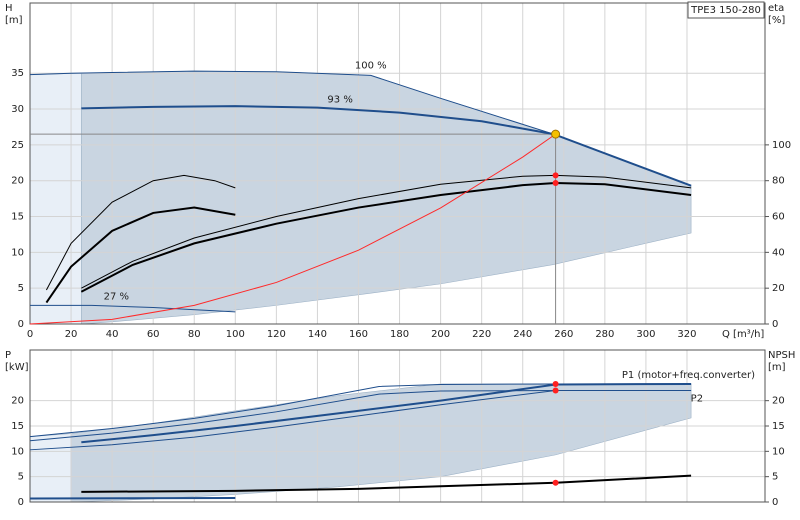  Describe the element at coordinates (358, 334) in the screenshot. I see `x-tick-label: 160` at that location.